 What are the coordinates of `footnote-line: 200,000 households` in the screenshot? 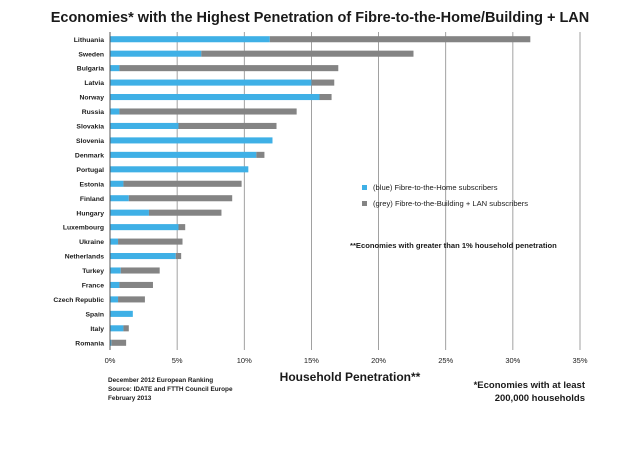 It's located at (539, 398).